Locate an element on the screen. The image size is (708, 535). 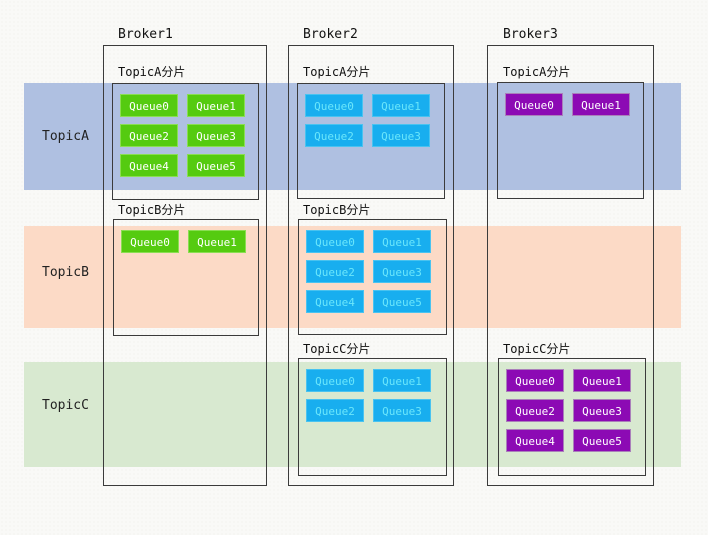
broker2-topicb-shard-box is located at coordinates (372, 277).